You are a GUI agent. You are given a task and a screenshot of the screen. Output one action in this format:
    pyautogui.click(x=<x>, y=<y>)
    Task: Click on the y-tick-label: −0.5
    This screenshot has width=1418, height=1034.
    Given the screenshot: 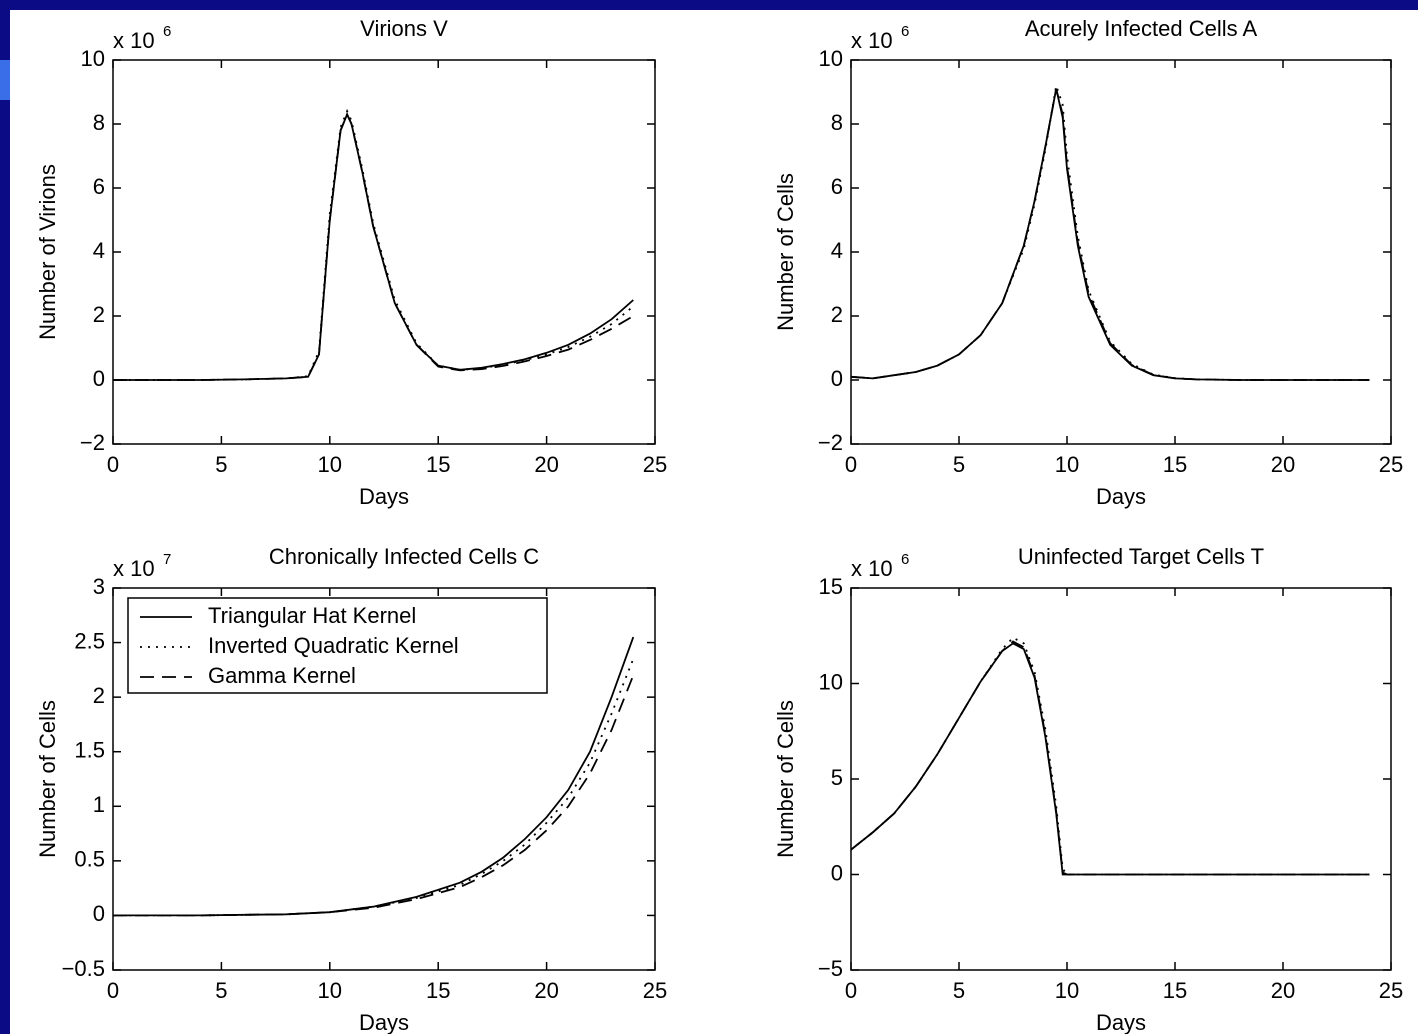 What is the action you would take?
    pyautogui.click(x=83, y=968)
    